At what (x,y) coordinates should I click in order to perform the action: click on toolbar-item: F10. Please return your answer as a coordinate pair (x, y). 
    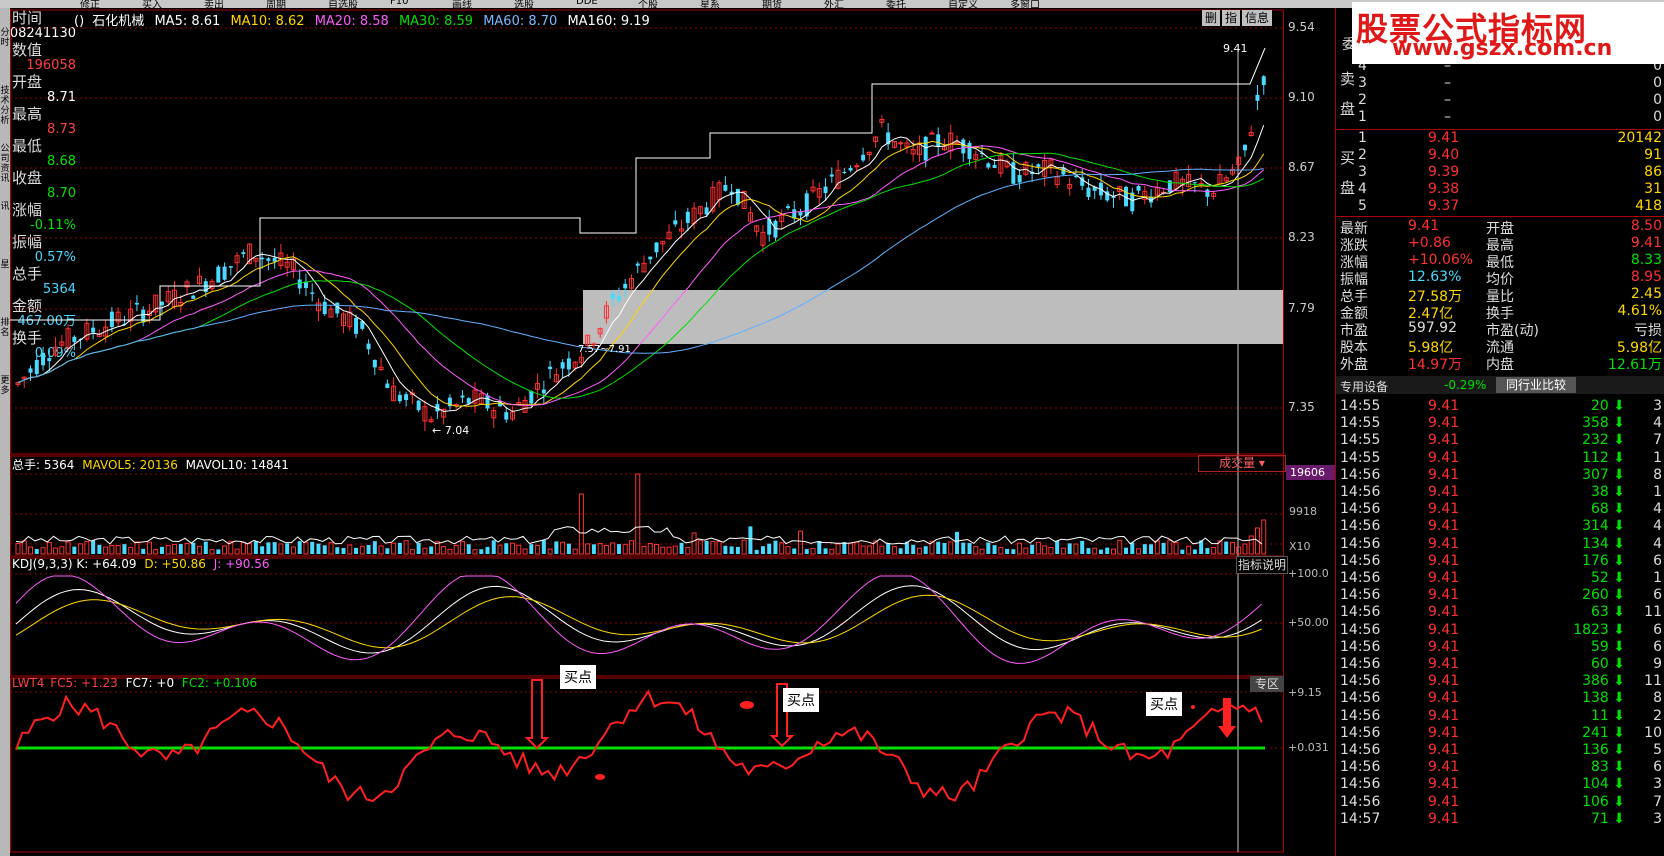
    Looking at the image, I should click on (399, 3).